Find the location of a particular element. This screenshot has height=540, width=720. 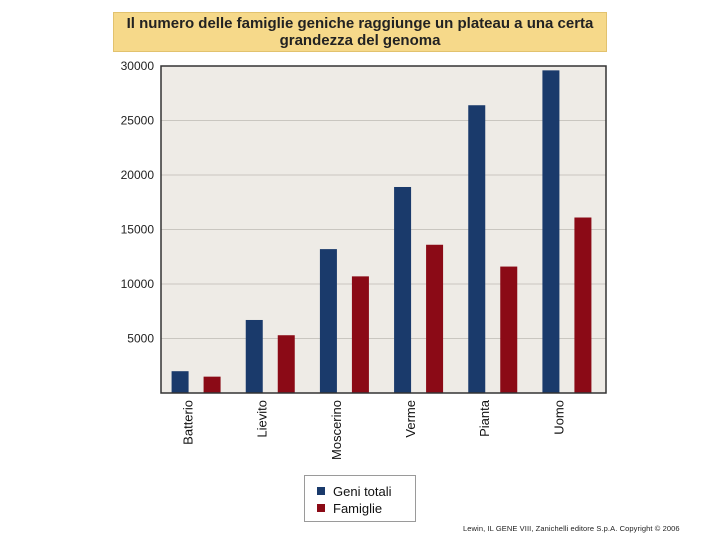

bar-geni-totali-pianta is located at coordinates (477, 249).